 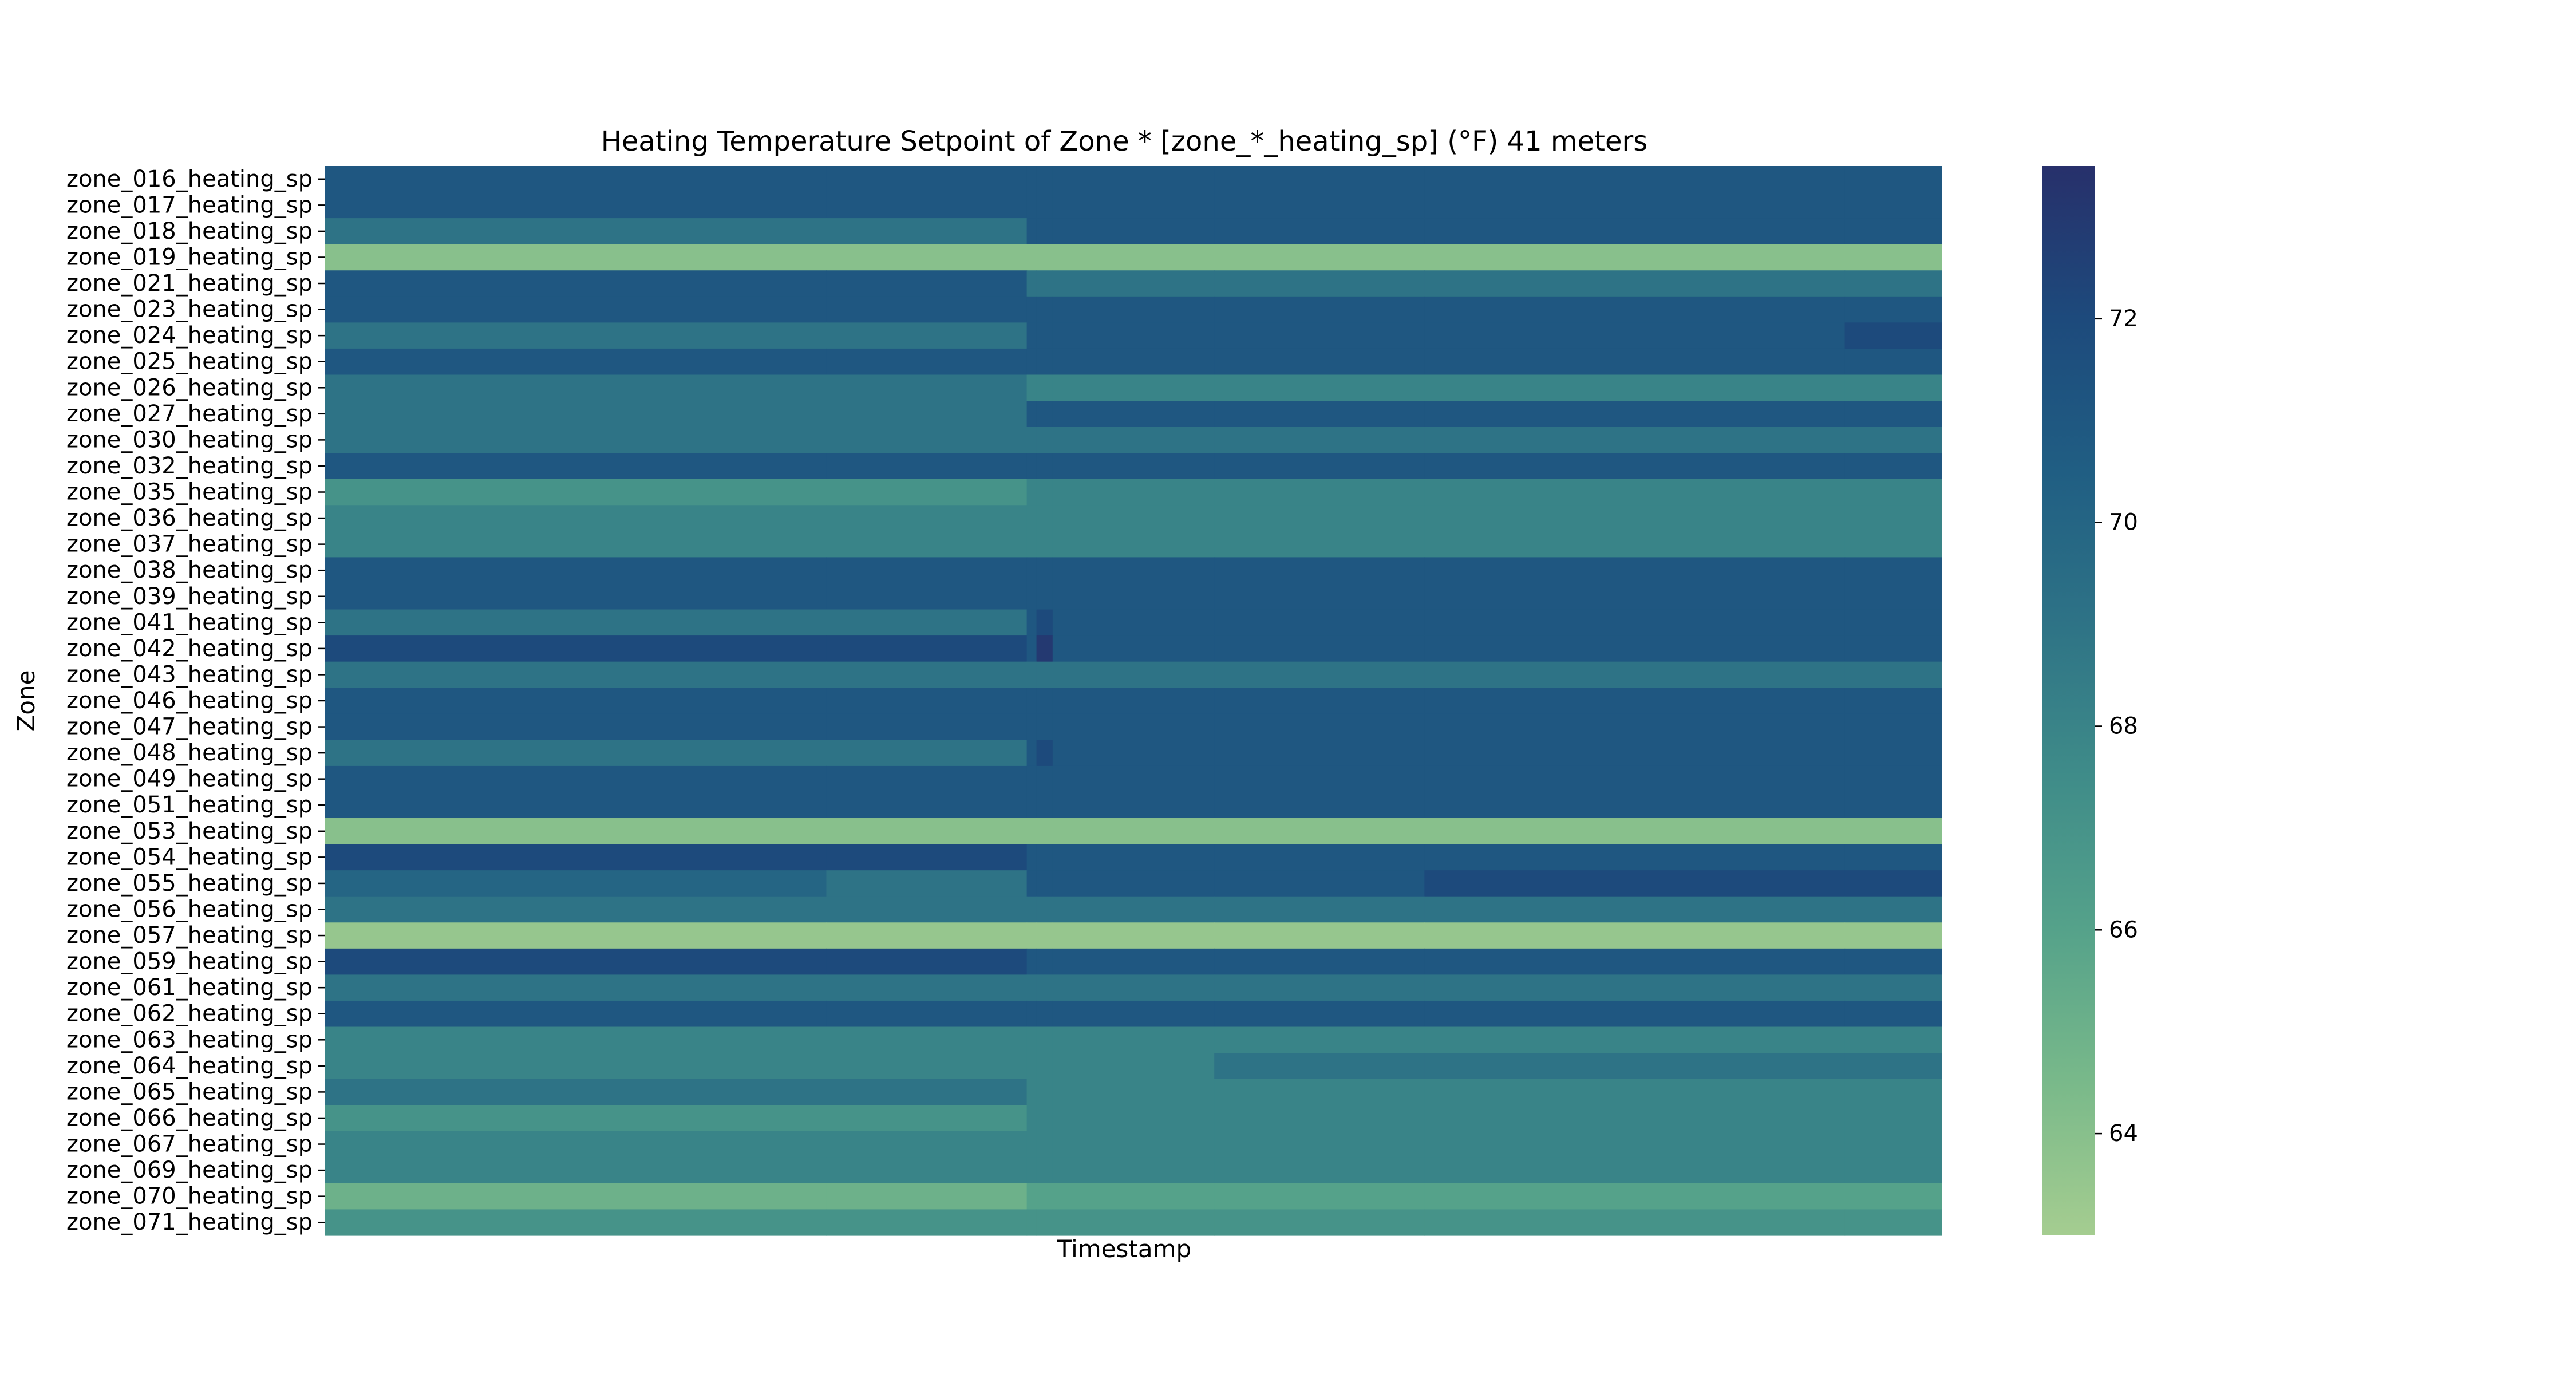 I want to click on colorbar-tick-label: 68, so click(x=2123, y=726).